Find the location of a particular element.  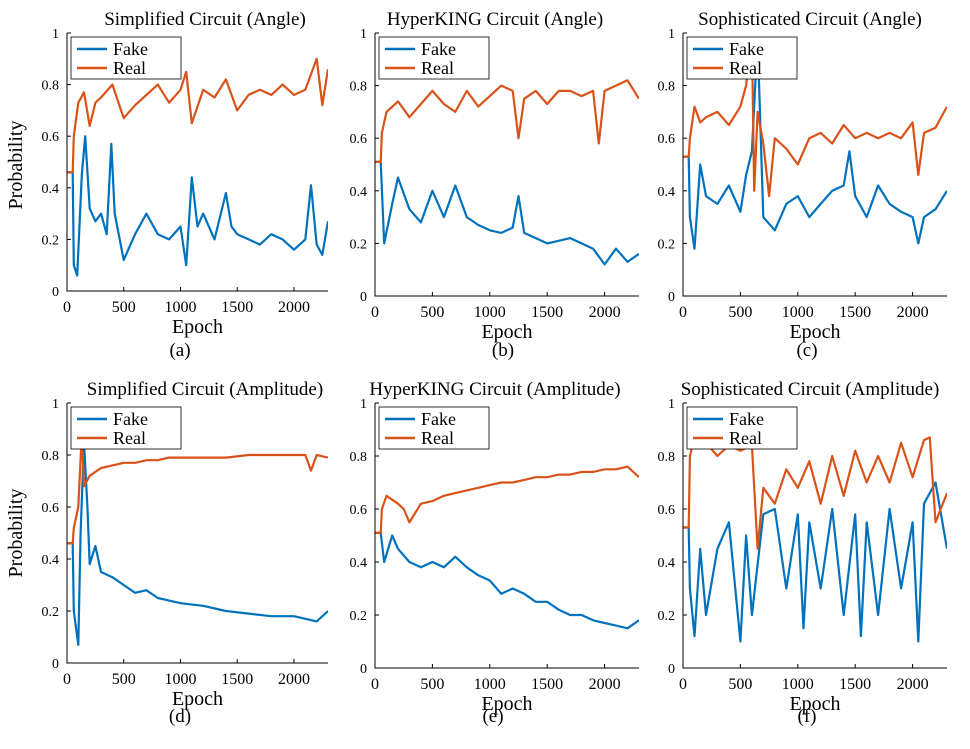

panel-label: (f) is located at coordinates (807, 716).